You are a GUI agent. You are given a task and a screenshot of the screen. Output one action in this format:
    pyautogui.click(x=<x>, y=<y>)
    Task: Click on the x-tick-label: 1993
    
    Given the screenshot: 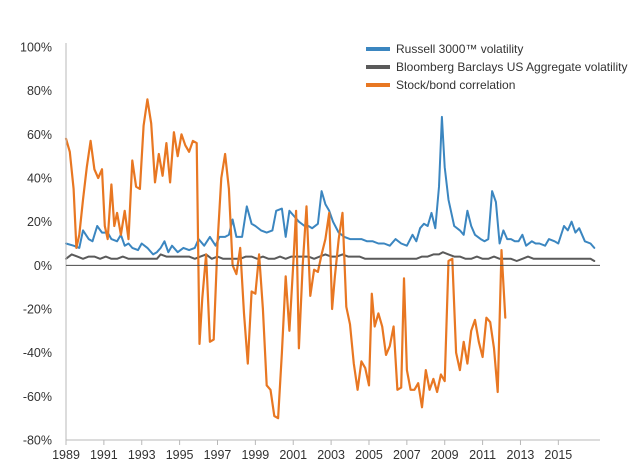 What is the action you would take?
    pyautogui.click(x=142, y=455)
    